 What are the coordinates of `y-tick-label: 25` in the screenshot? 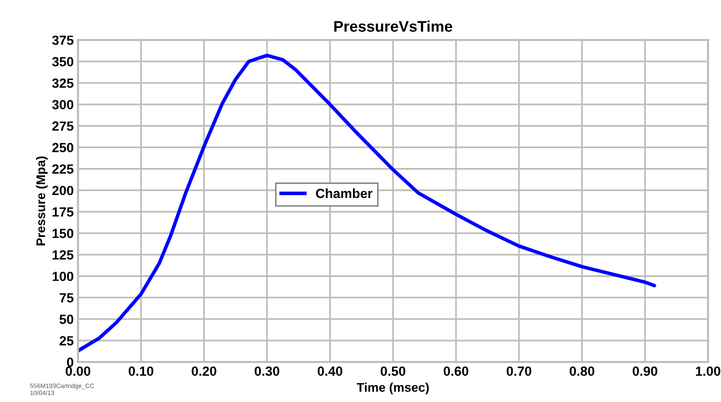 It's located at (67, 341).